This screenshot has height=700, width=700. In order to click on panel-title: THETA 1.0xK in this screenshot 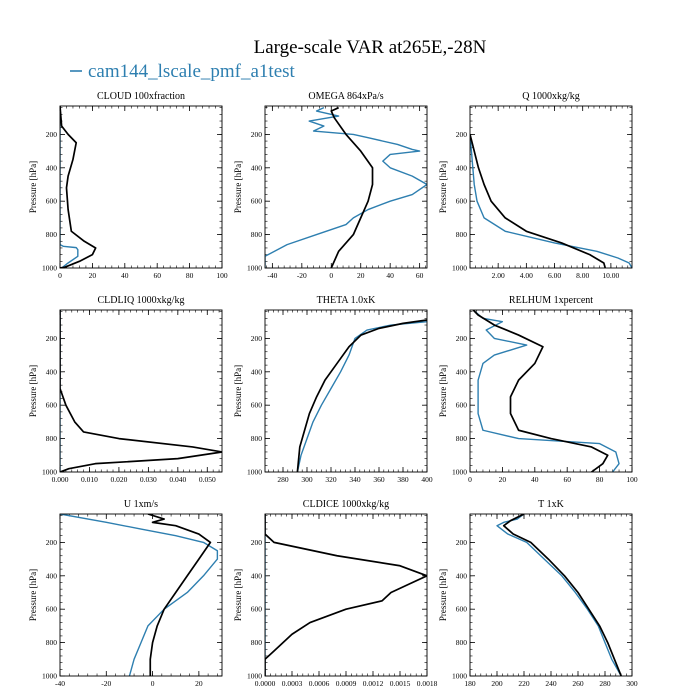, I will do `click(346, 300)`.